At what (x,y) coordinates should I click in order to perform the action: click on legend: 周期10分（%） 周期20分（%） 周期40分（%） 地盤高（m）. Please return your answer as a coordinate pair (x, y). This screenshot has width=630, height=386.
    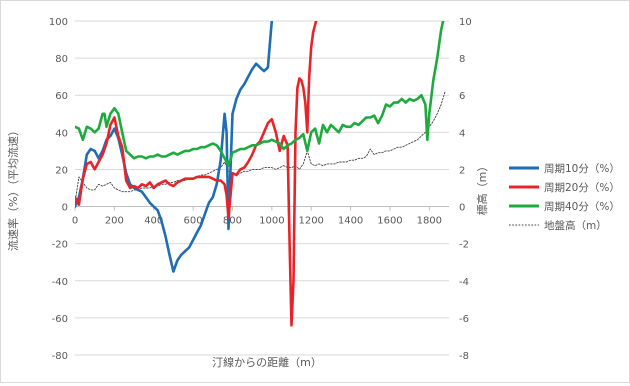
    Looking at the image, I should click on (564, 197).